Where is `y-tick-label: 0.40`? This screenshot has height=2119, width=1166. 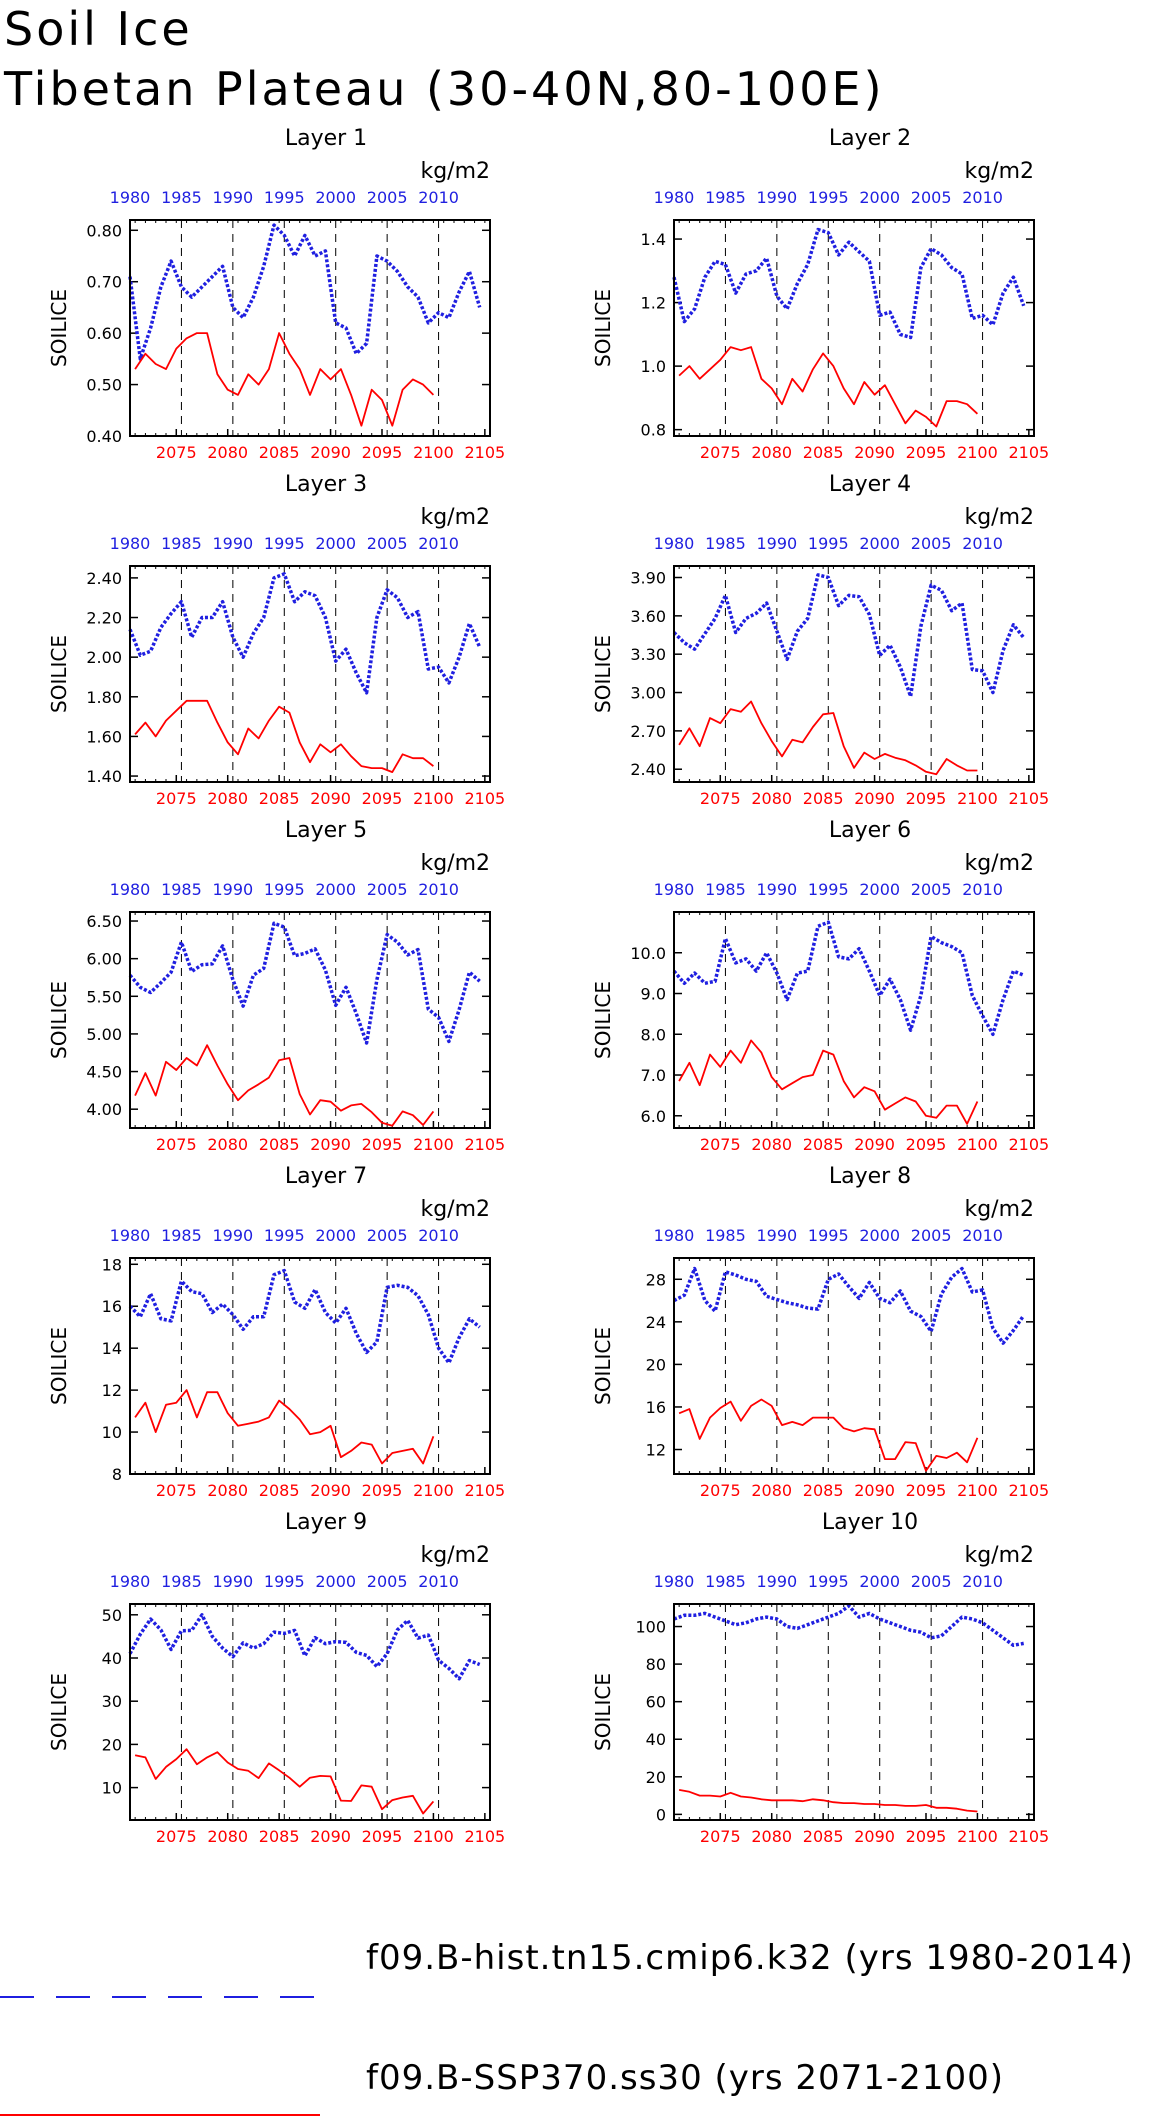
y-tick-label: 0.40 is located at coordinates (104, 436).